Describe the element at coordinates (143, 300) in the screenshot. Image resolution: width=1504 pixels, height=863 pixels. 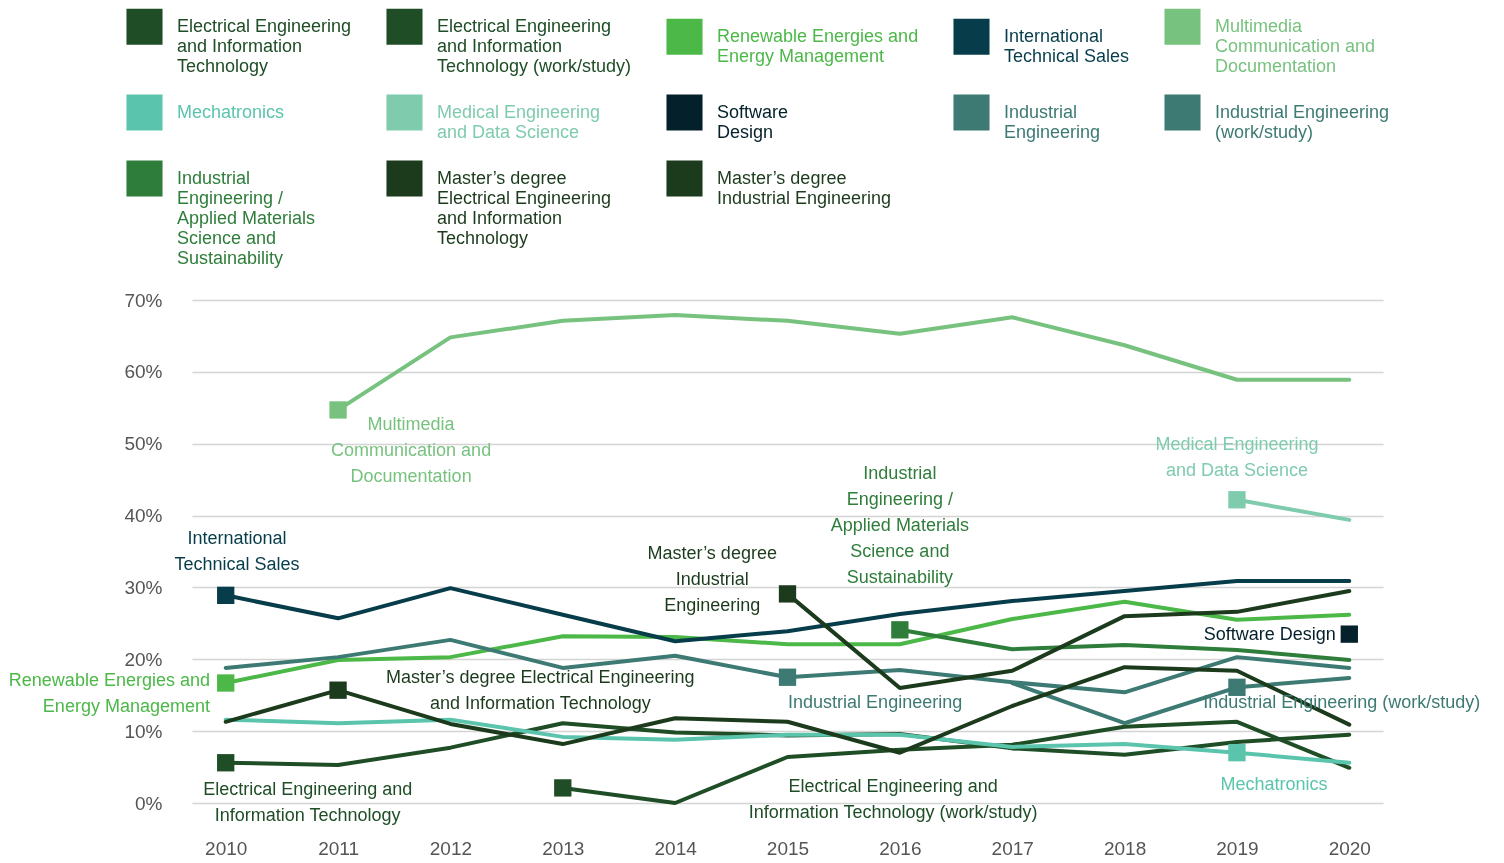
I see `y-tick-label: 70%` at that location.